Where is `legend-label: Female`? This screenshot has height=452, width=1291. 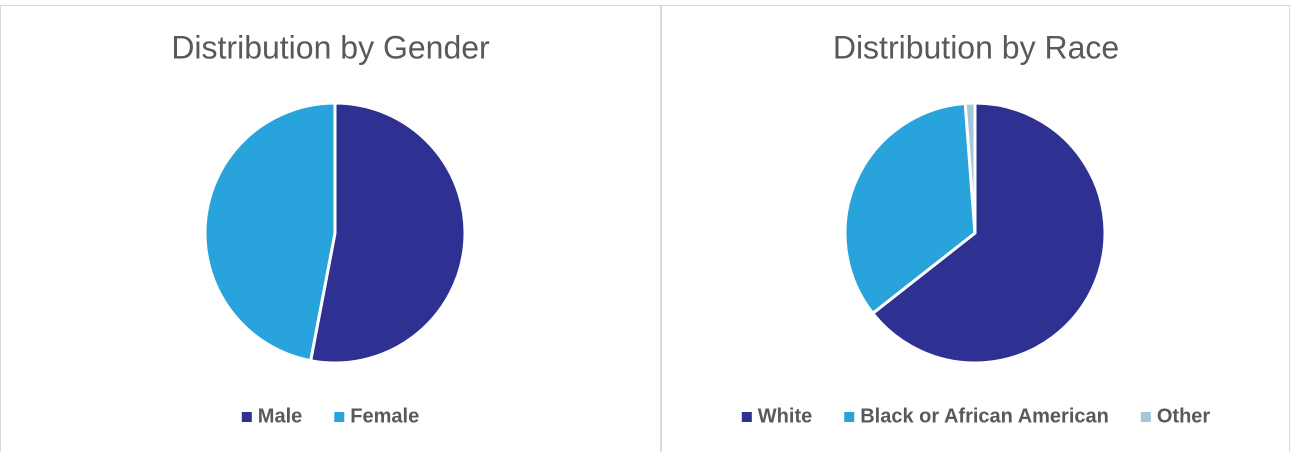
legend-label: Female is located at coordinates (384, 416).